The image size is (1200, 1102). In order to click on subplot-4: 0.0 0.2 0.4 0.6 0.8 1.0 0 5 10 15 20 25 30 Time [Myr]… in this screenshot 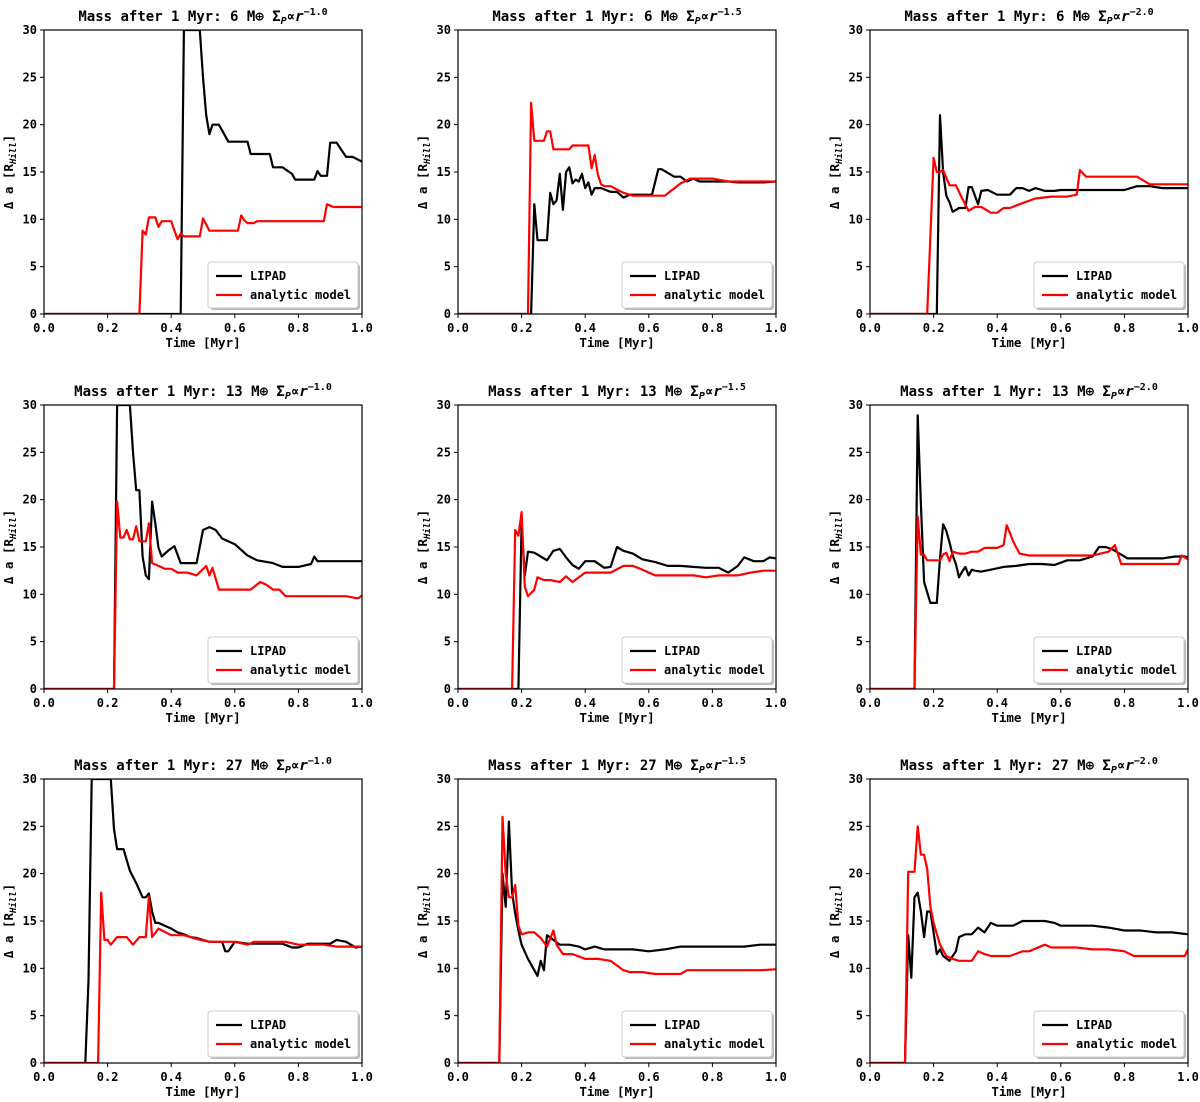, I will do `click(187, 553)`.